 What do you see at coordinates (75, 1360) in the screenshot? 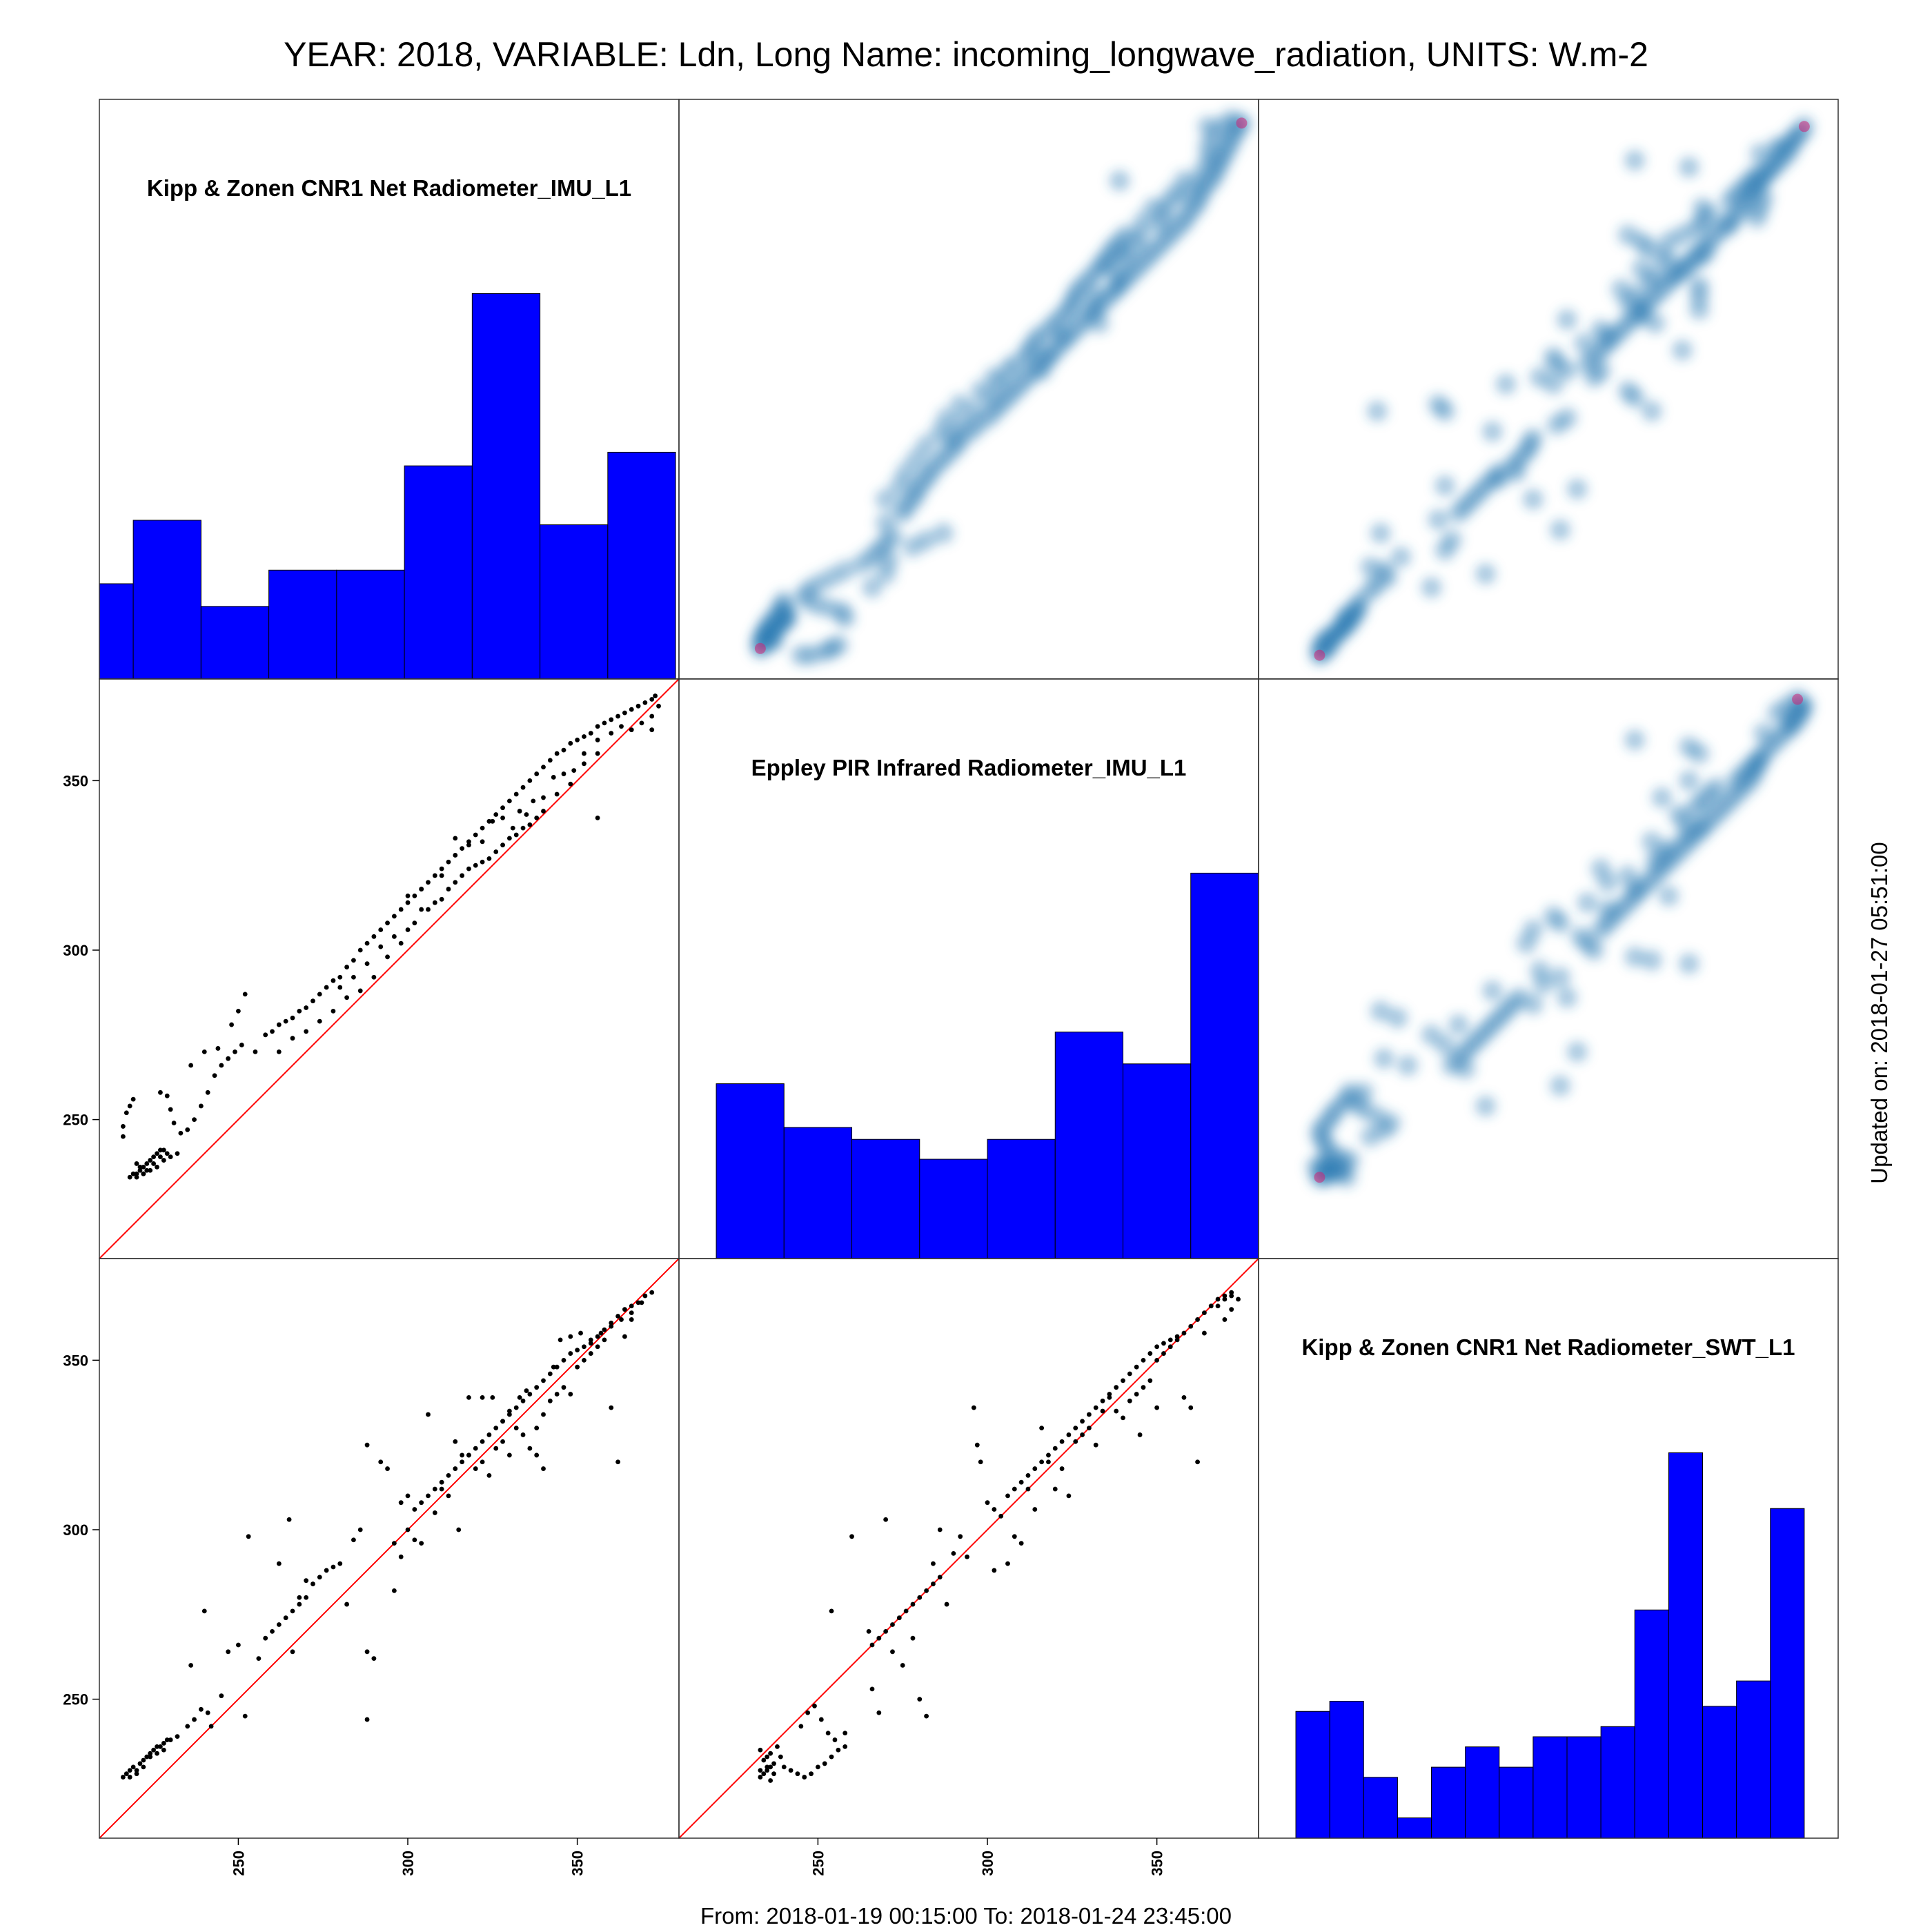
I see `y-tick-label-2-2: 350` at bounding box center [75, 1360].